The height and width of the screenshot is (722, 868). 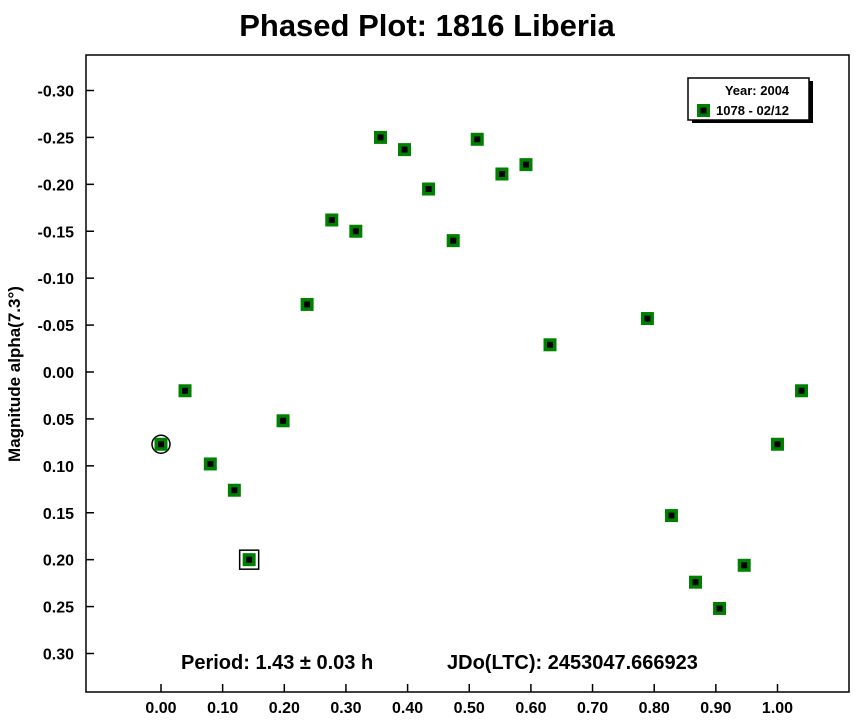 I want to click on x-tick-label: 0.30, so click(x=345, y=708).